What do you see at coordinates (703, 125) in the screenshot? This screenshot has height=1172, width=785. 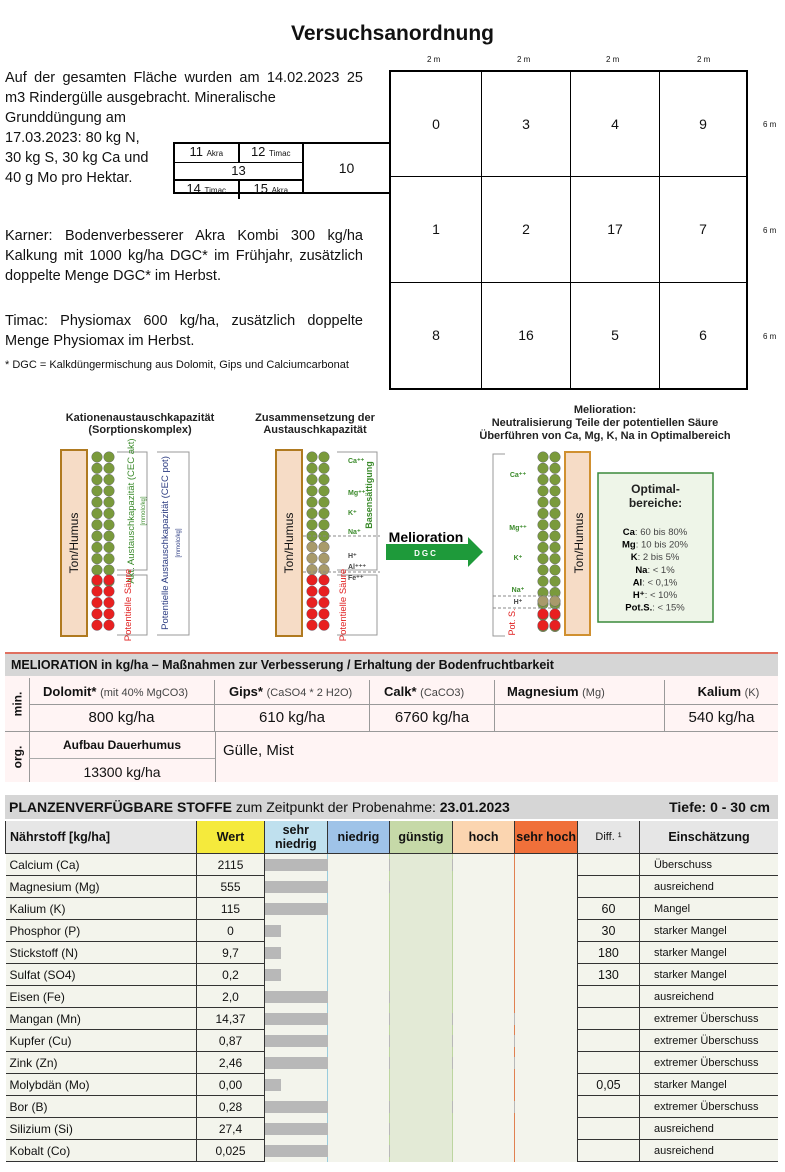 I see `plot-cell: 9` at bounding box center [703, 125].